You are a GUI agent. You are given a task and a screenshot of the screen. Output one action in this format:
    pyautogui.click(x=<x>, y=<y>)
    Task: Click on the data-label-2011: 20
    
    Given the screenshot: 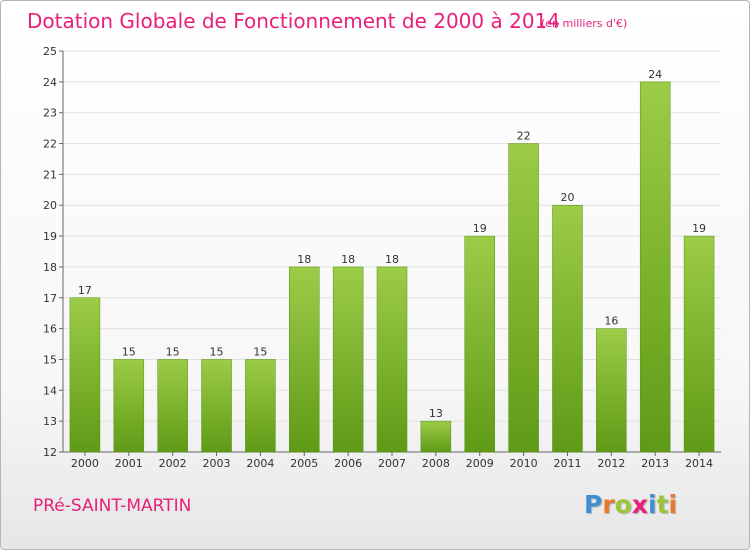 What is the action you would take?
    pyautogui.click(x=567, y=197)
    